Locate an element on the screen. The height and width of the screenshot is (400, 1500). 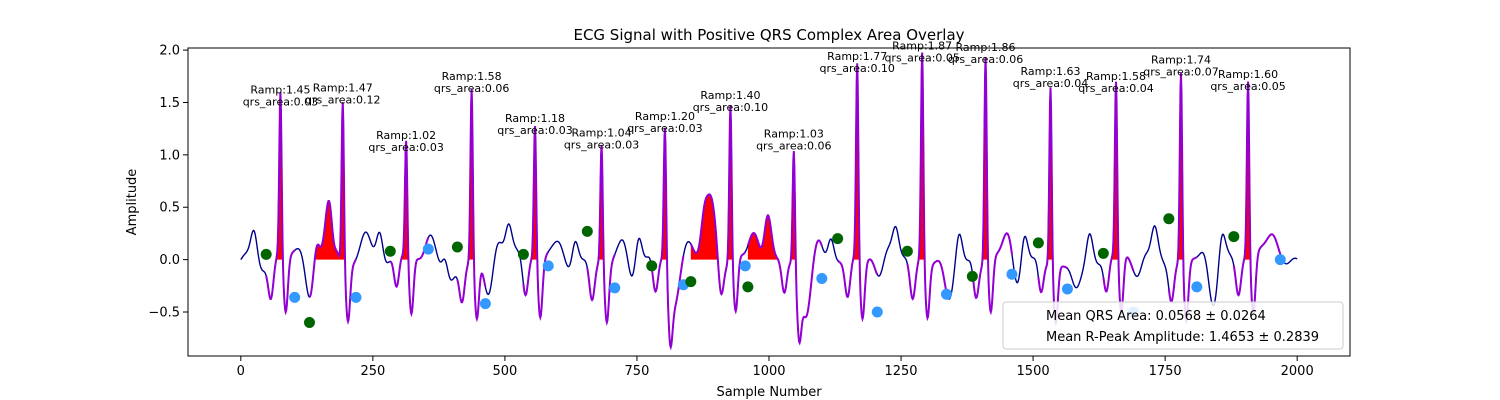
x-tick-label: 1500 is located at coordinates (1033, 371).